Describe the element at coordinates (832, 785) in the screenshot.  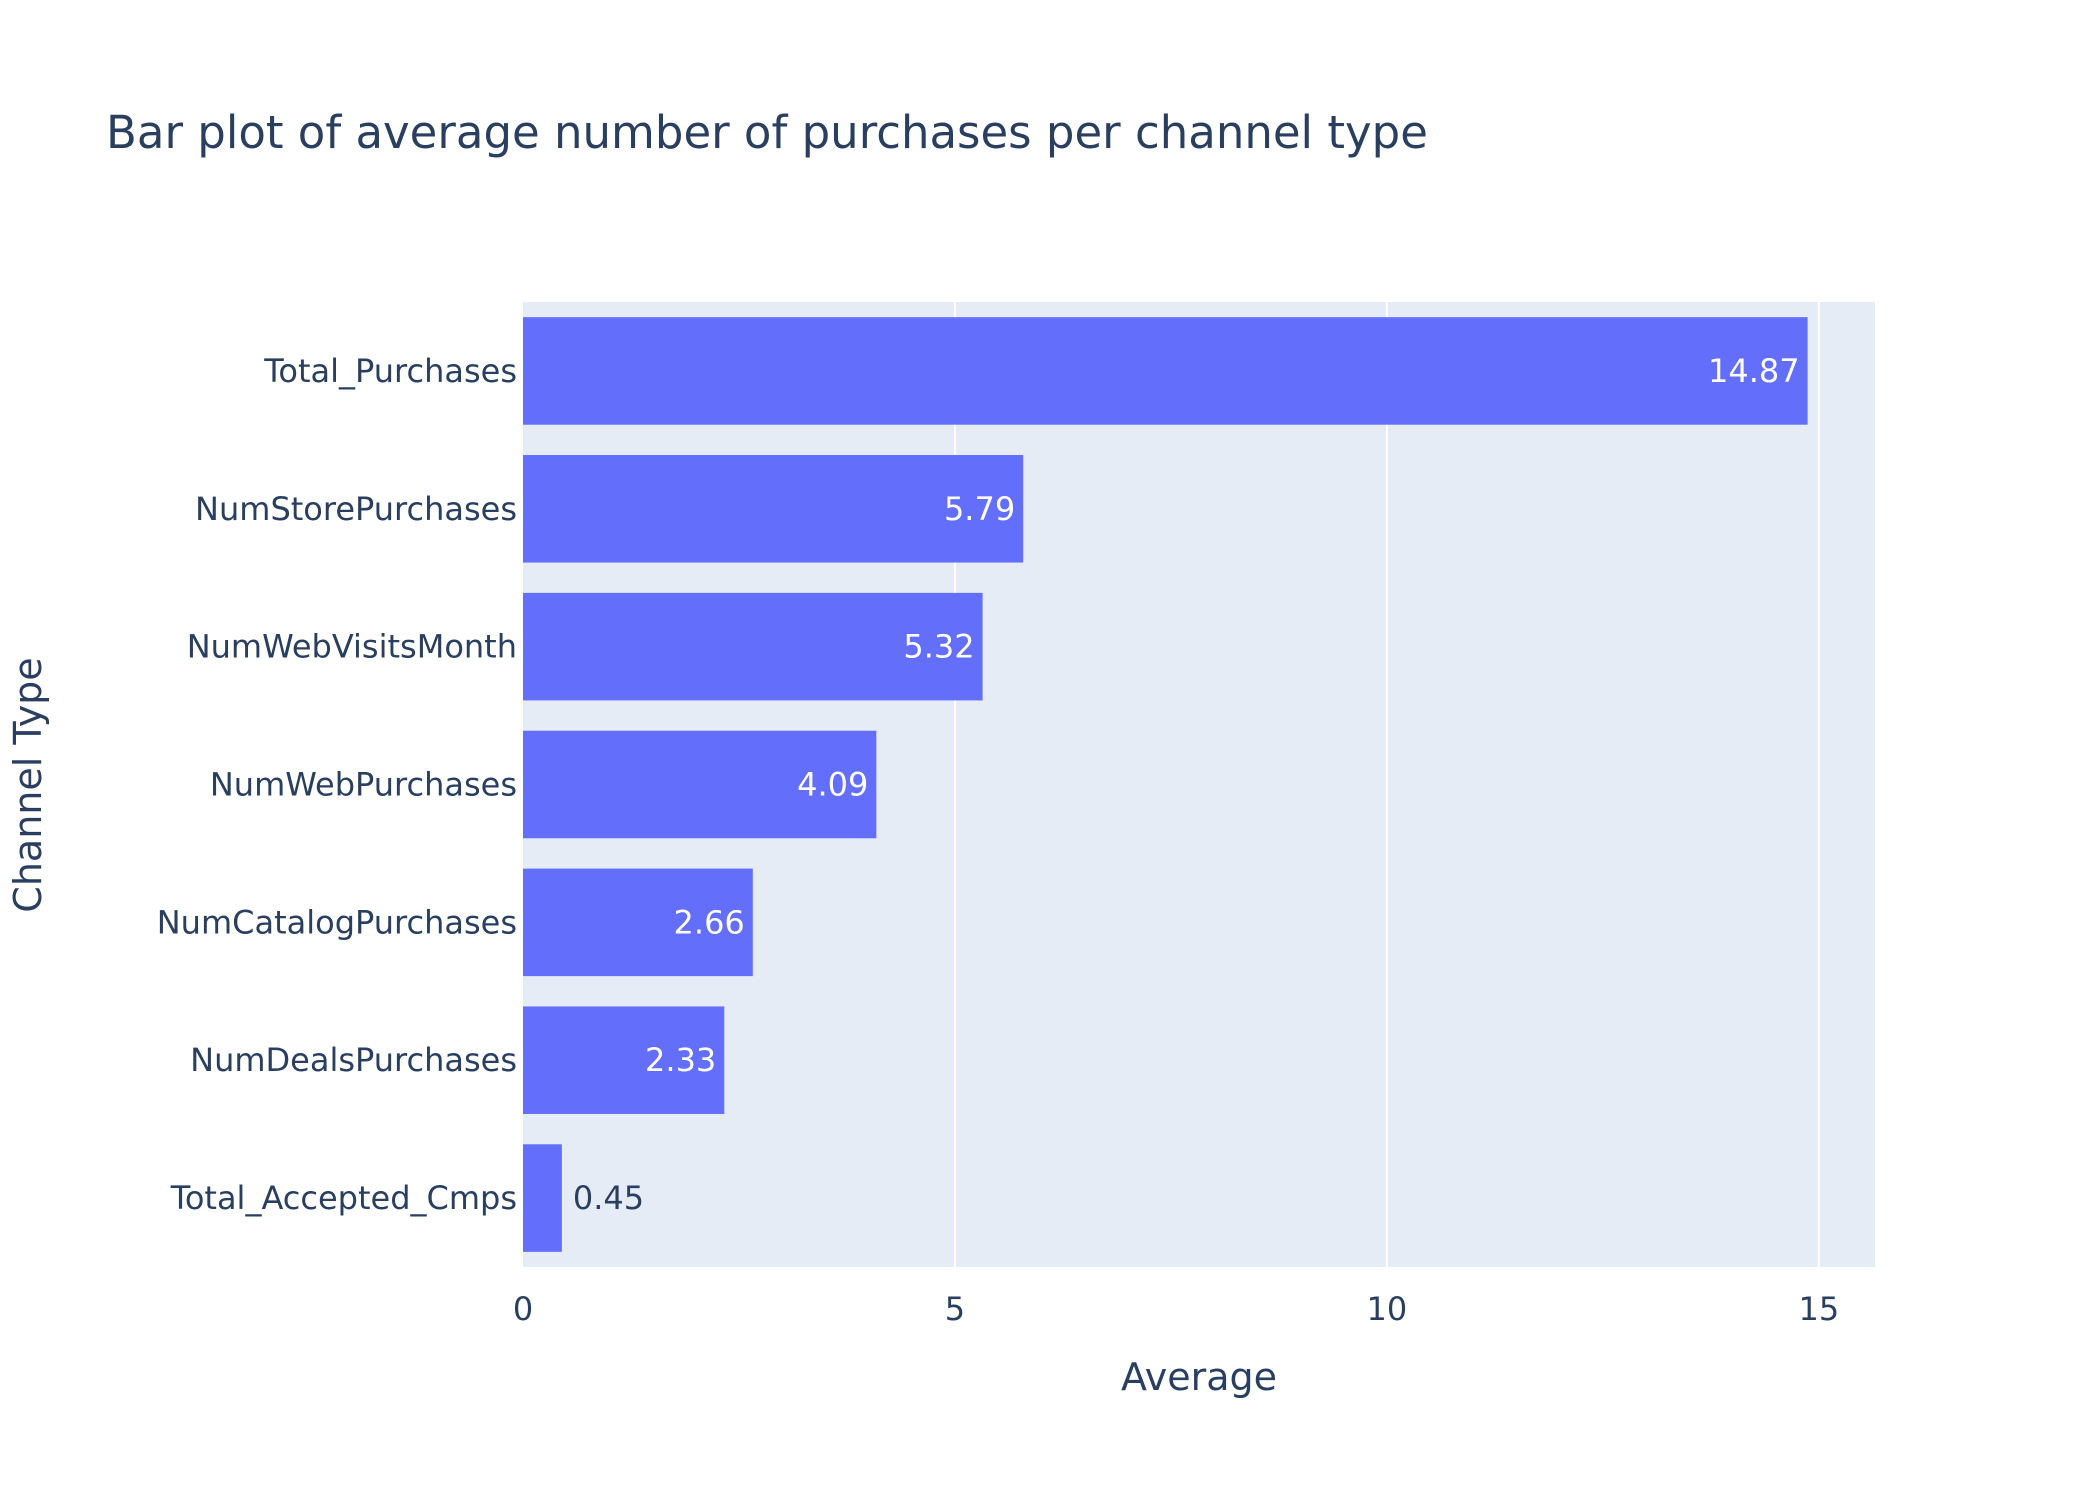
I see `bar-value-label: 4.09` at that location.